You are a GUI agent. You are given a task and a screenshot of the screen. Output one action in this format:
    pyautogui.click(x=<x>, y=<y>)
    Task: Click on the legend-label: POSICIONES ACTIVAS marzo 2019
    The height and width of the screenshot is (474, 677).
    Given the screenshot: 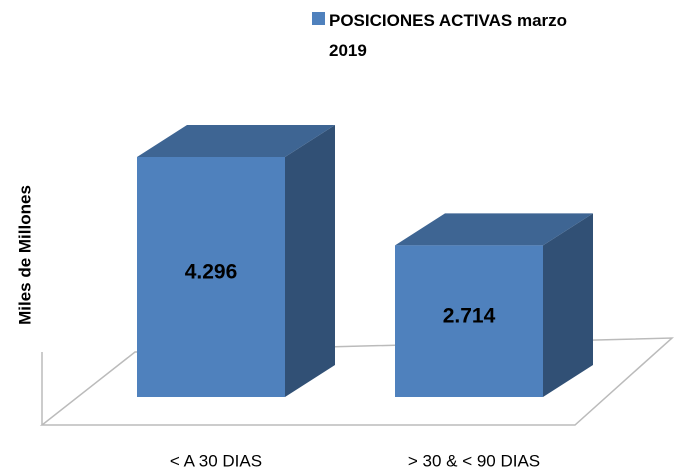 What is the action you would take?
    pyautogui.click(x=448, y=35)
    